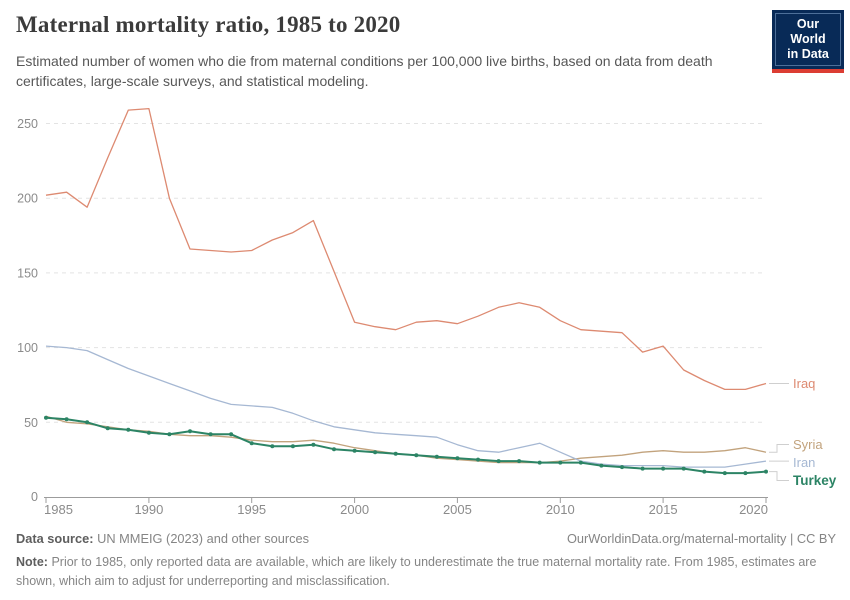  Describe the element at coordinates (804, 383) in the screenshot. I see `series-label-iraq: Iraq` at that location.